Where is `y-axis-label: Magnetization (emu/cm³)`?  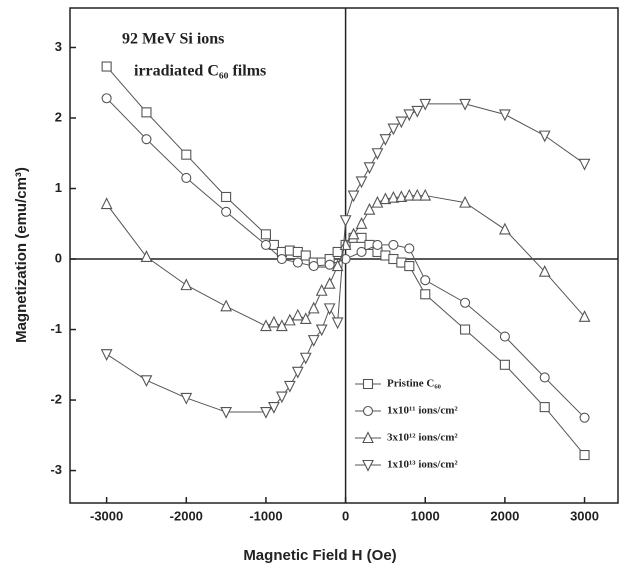 y-axis-label: Magnetization (emu/cm³) is located at coordinates (21, 255).